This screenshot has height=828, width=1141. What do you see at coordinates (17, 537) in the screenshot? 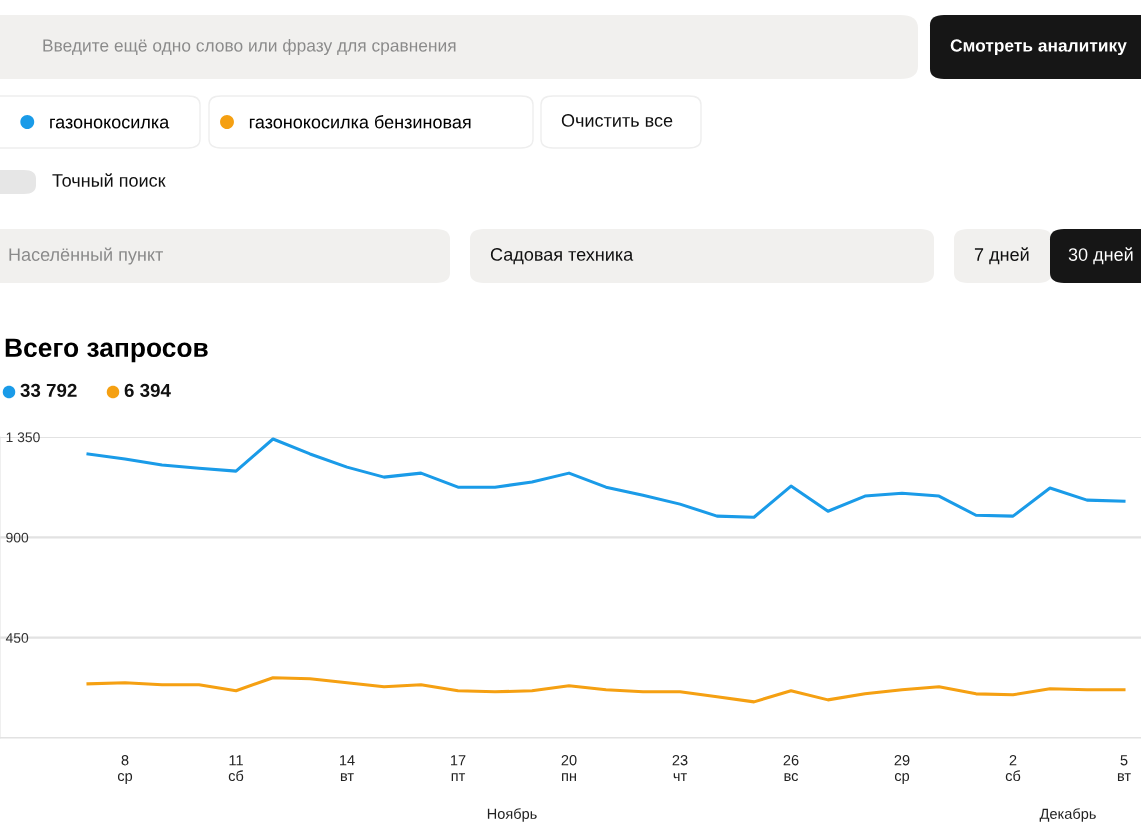
I see `y-tick-label: 900` at bounding box center [17, 537].